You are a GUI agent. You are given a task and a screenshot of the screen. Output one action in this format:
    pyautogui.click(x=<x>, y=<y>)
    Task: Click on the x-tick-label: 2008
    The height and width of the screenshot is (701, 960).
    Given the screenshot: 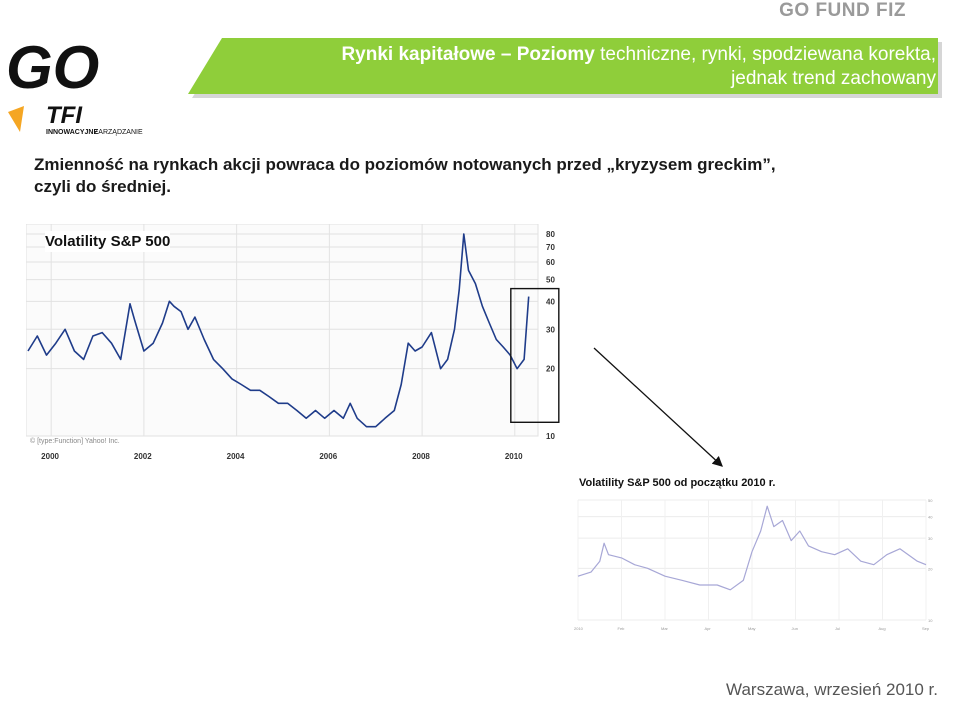 What is the action you would take?
    pyautogui.click(x=421, y=456)
    